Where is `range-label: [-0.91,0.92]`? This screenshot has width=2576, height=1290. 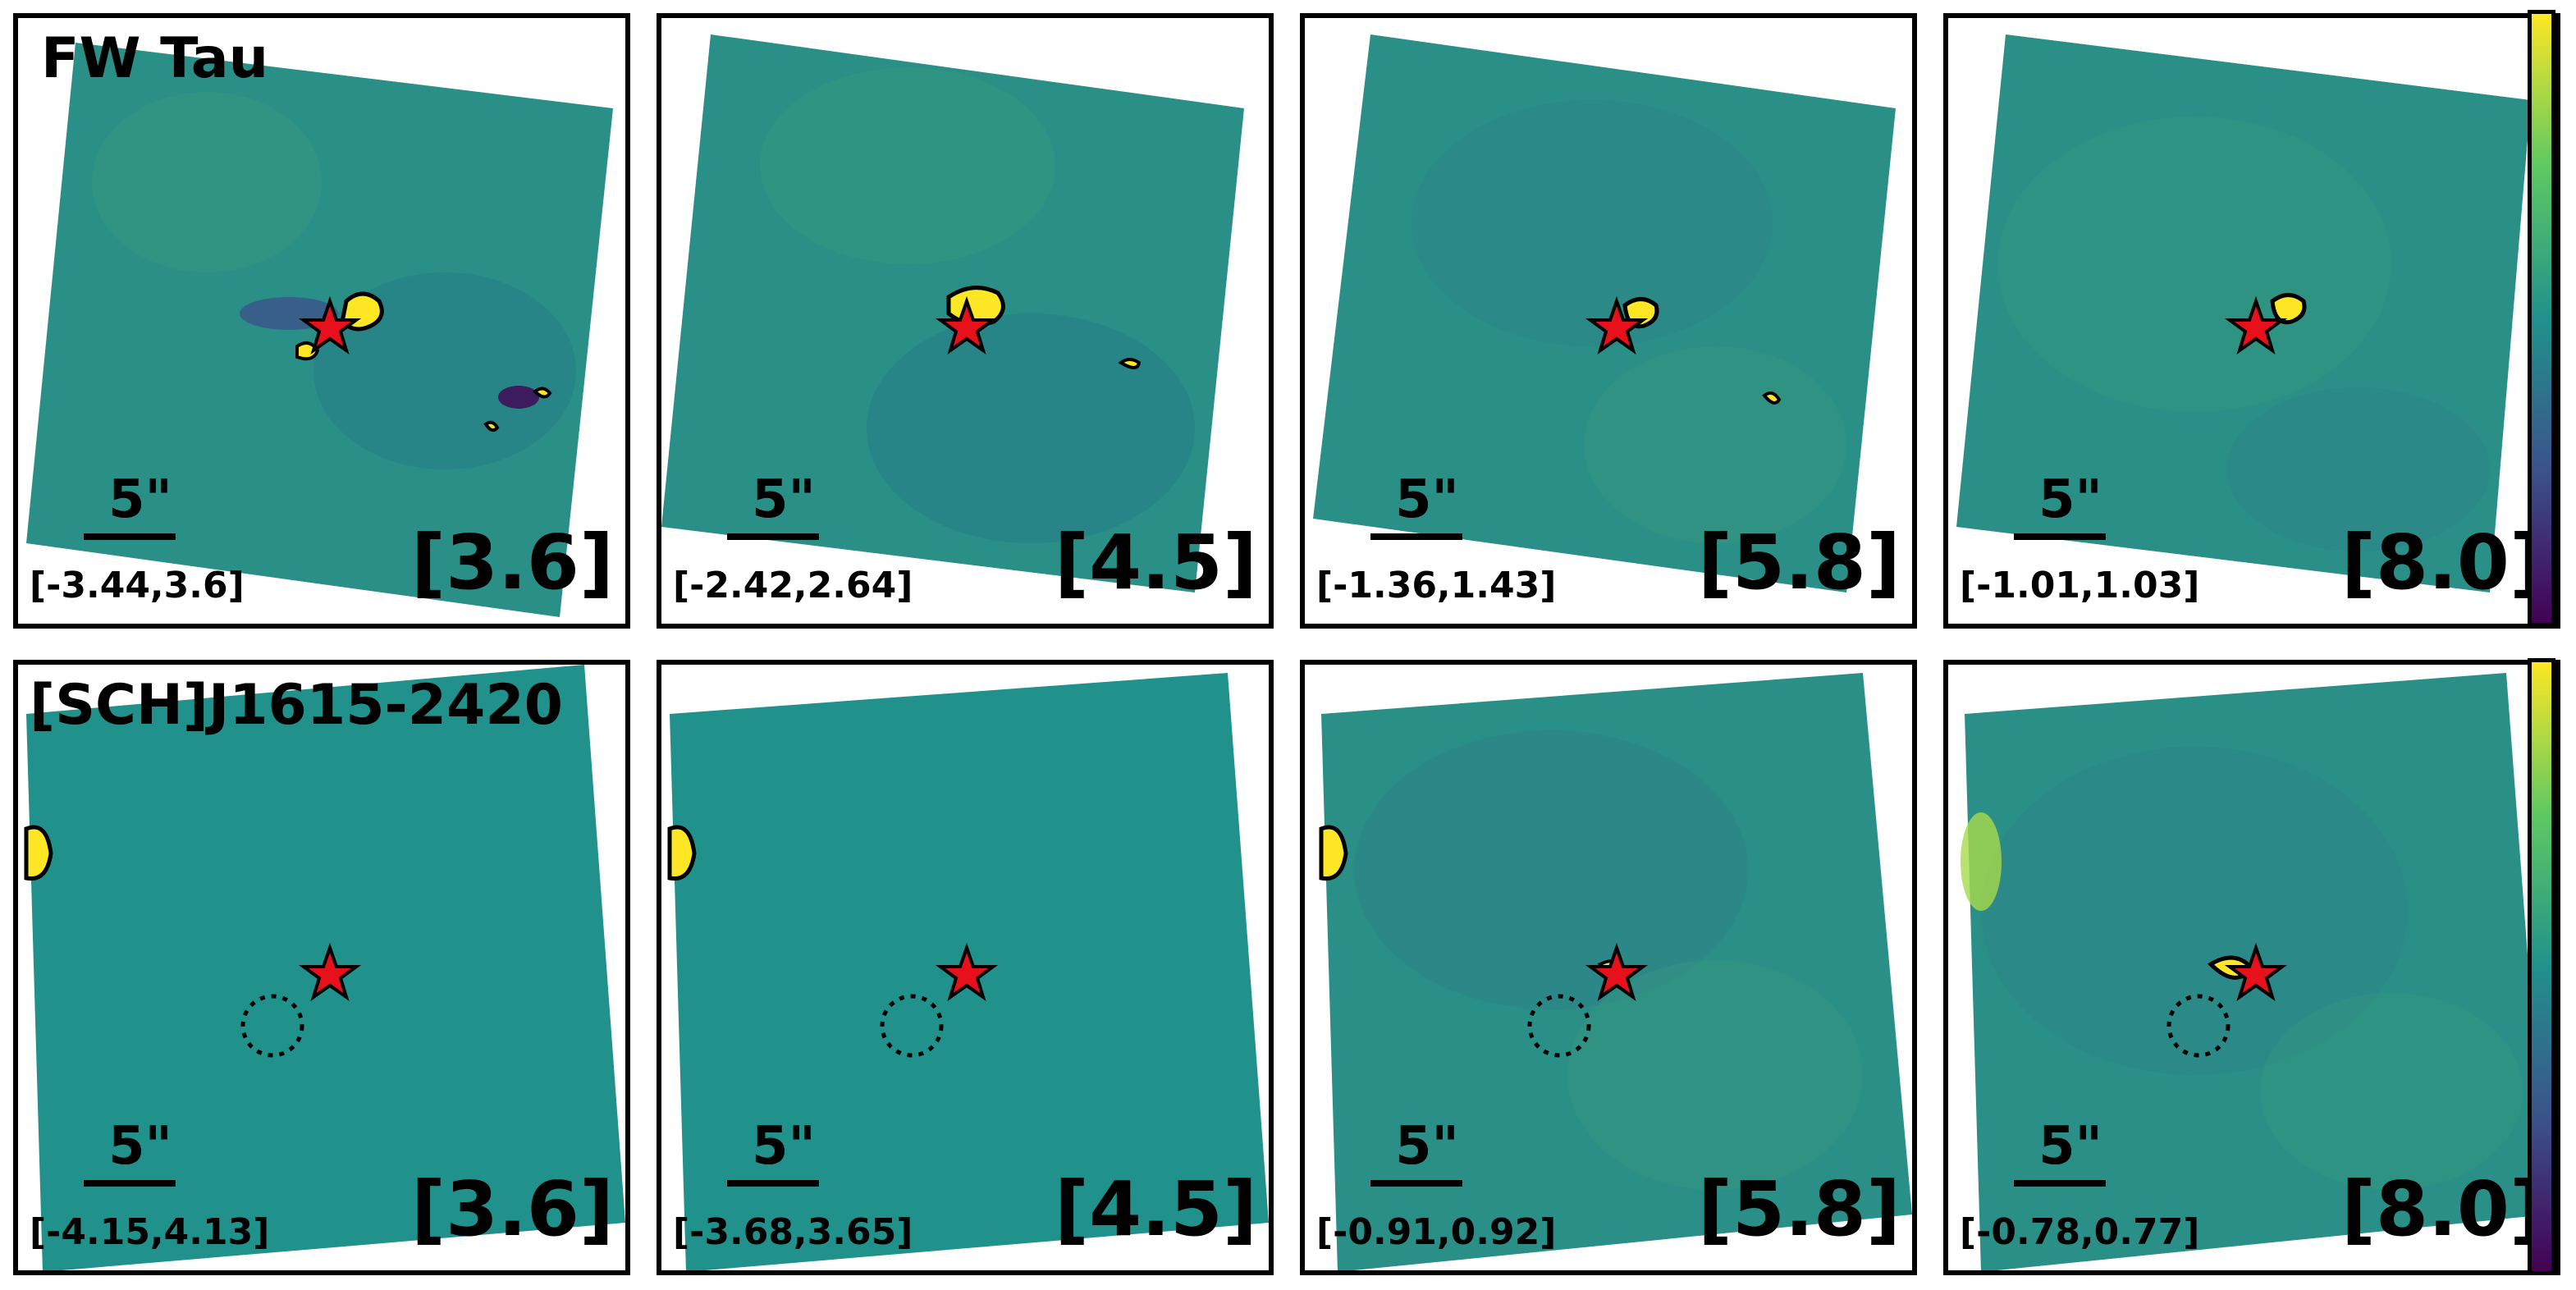 range-label: [-0.91,0.92] is located at coordinates (1436, 1232).